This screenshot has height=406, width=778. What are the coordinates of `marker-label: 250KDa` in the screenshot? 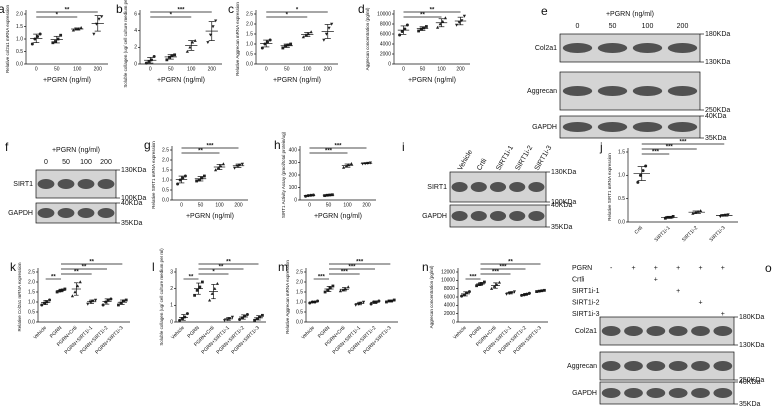 It's located at (751, 380).